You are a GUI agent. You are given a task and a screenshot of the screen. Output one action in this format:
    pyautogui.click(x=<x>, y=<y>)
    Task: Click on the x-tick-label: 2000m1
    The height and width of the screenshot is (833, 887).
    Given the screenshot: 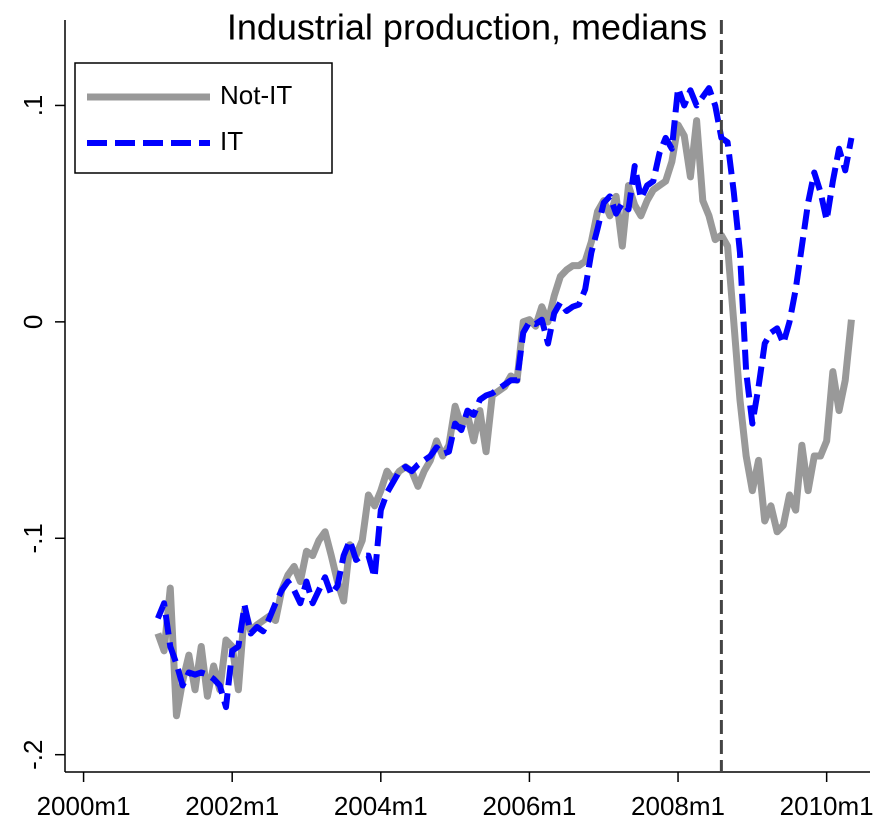 What is the action you would take?
    pyautogui.click(x=84, y=806)
    